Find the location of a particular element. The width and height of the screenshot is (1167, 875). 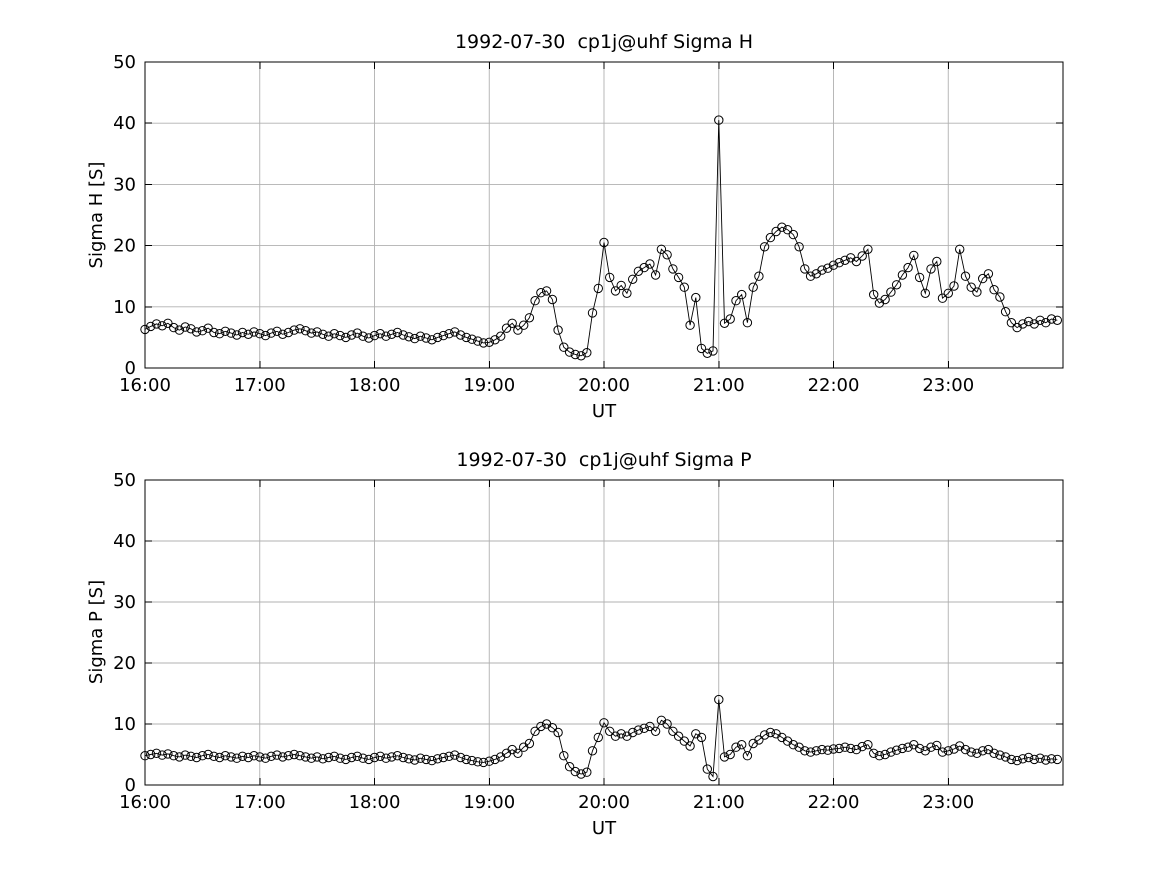

y-tick-label: 50 is located at coordinates (124, 480).